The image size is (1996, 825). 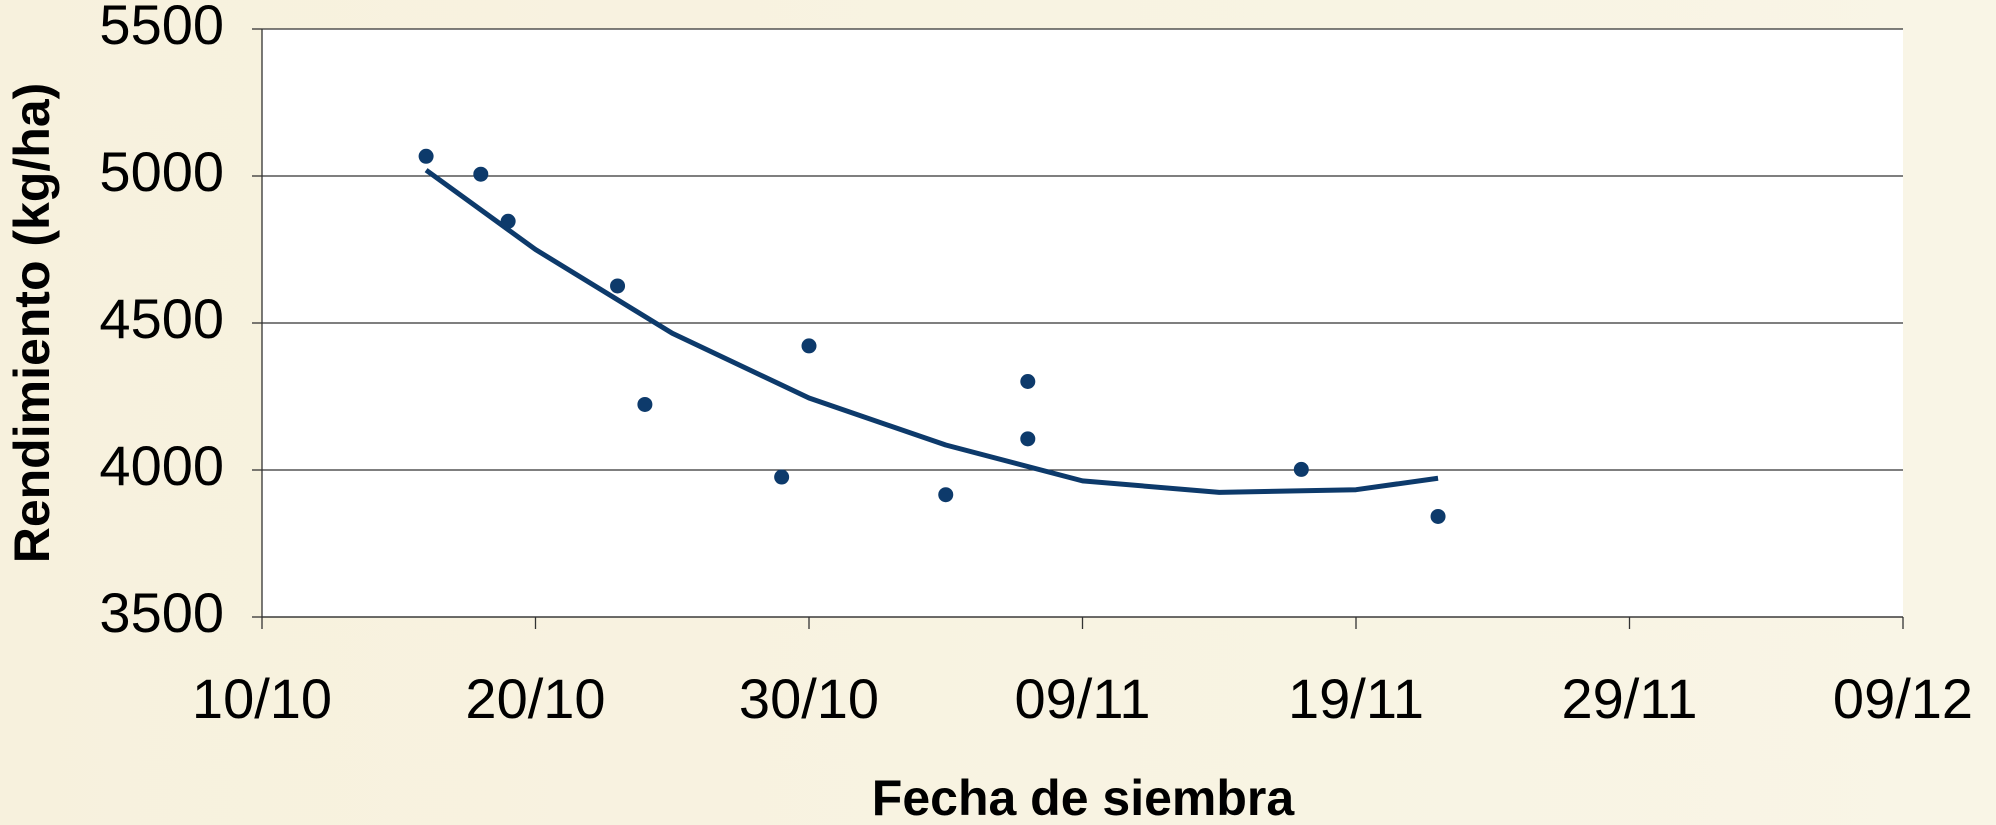 I want to click on x-tick-label: 19/11, so click(x=1356, y=698).